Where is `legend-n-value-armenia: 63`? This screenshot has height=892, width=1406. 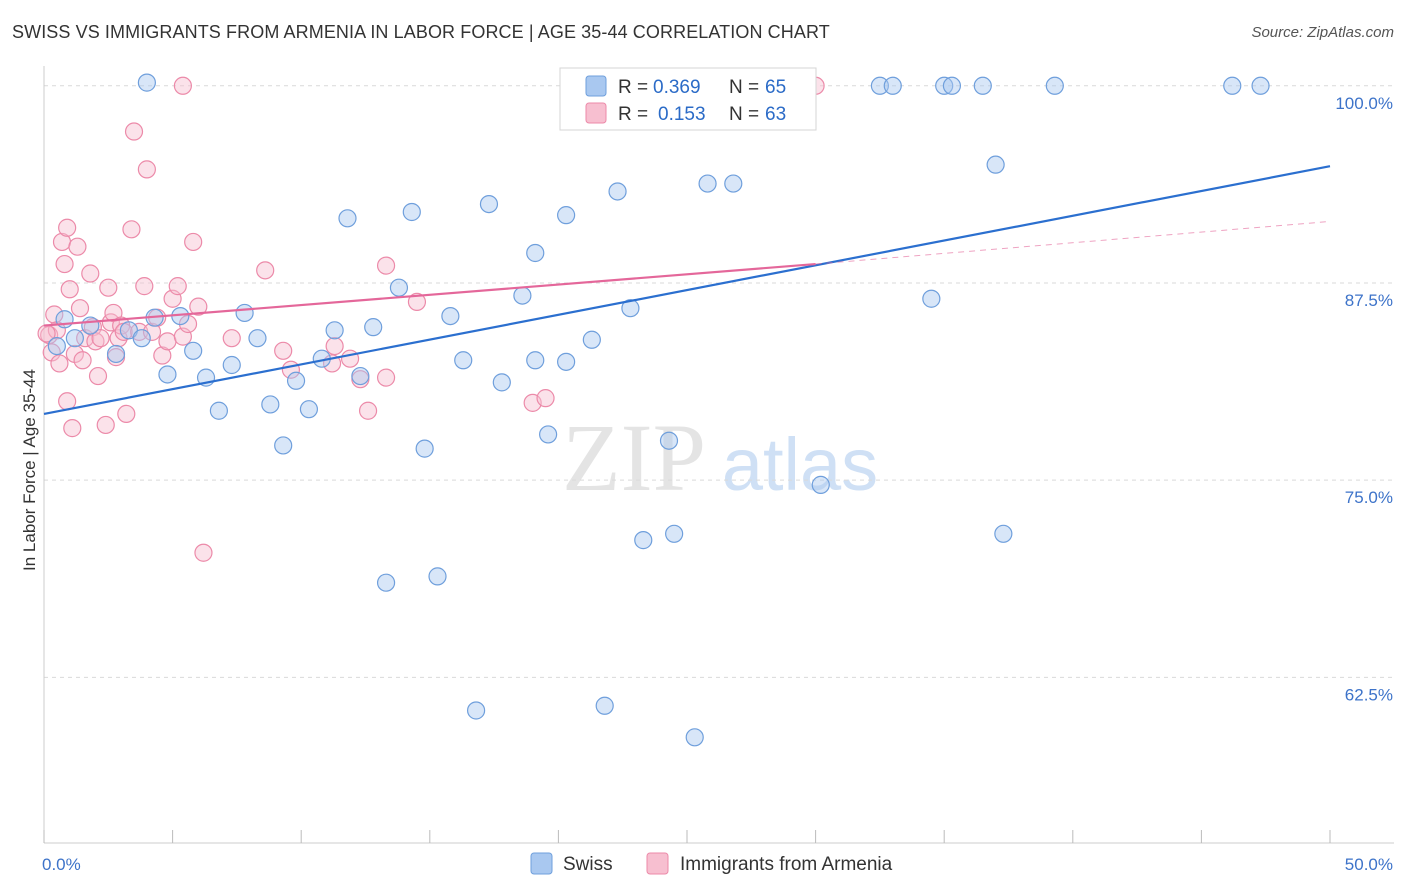
legend-n-value-armenia: 63 is located at coordinates (775, 114).